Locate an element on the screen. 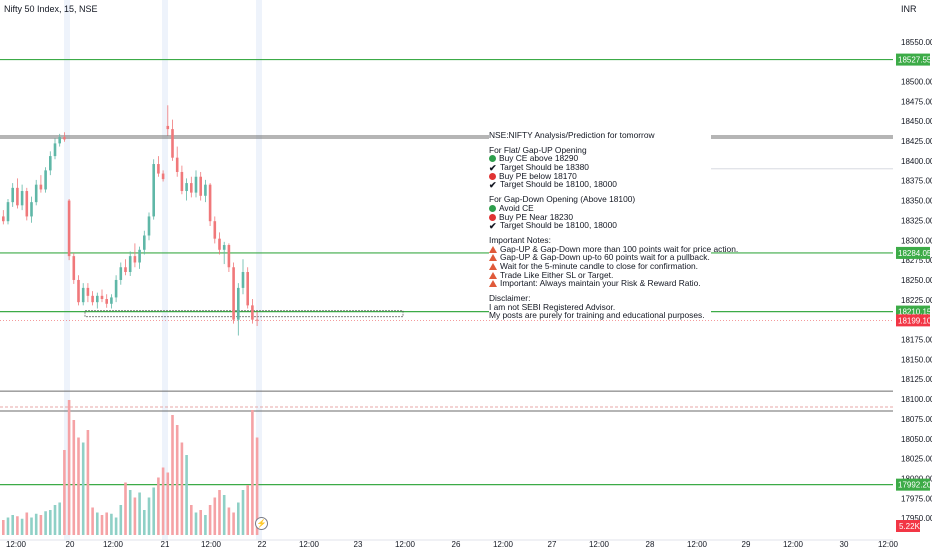 The height and width of the screenshot is (550, 932). y-tick-label: 18325.00 is located at coordinates (916, 220).